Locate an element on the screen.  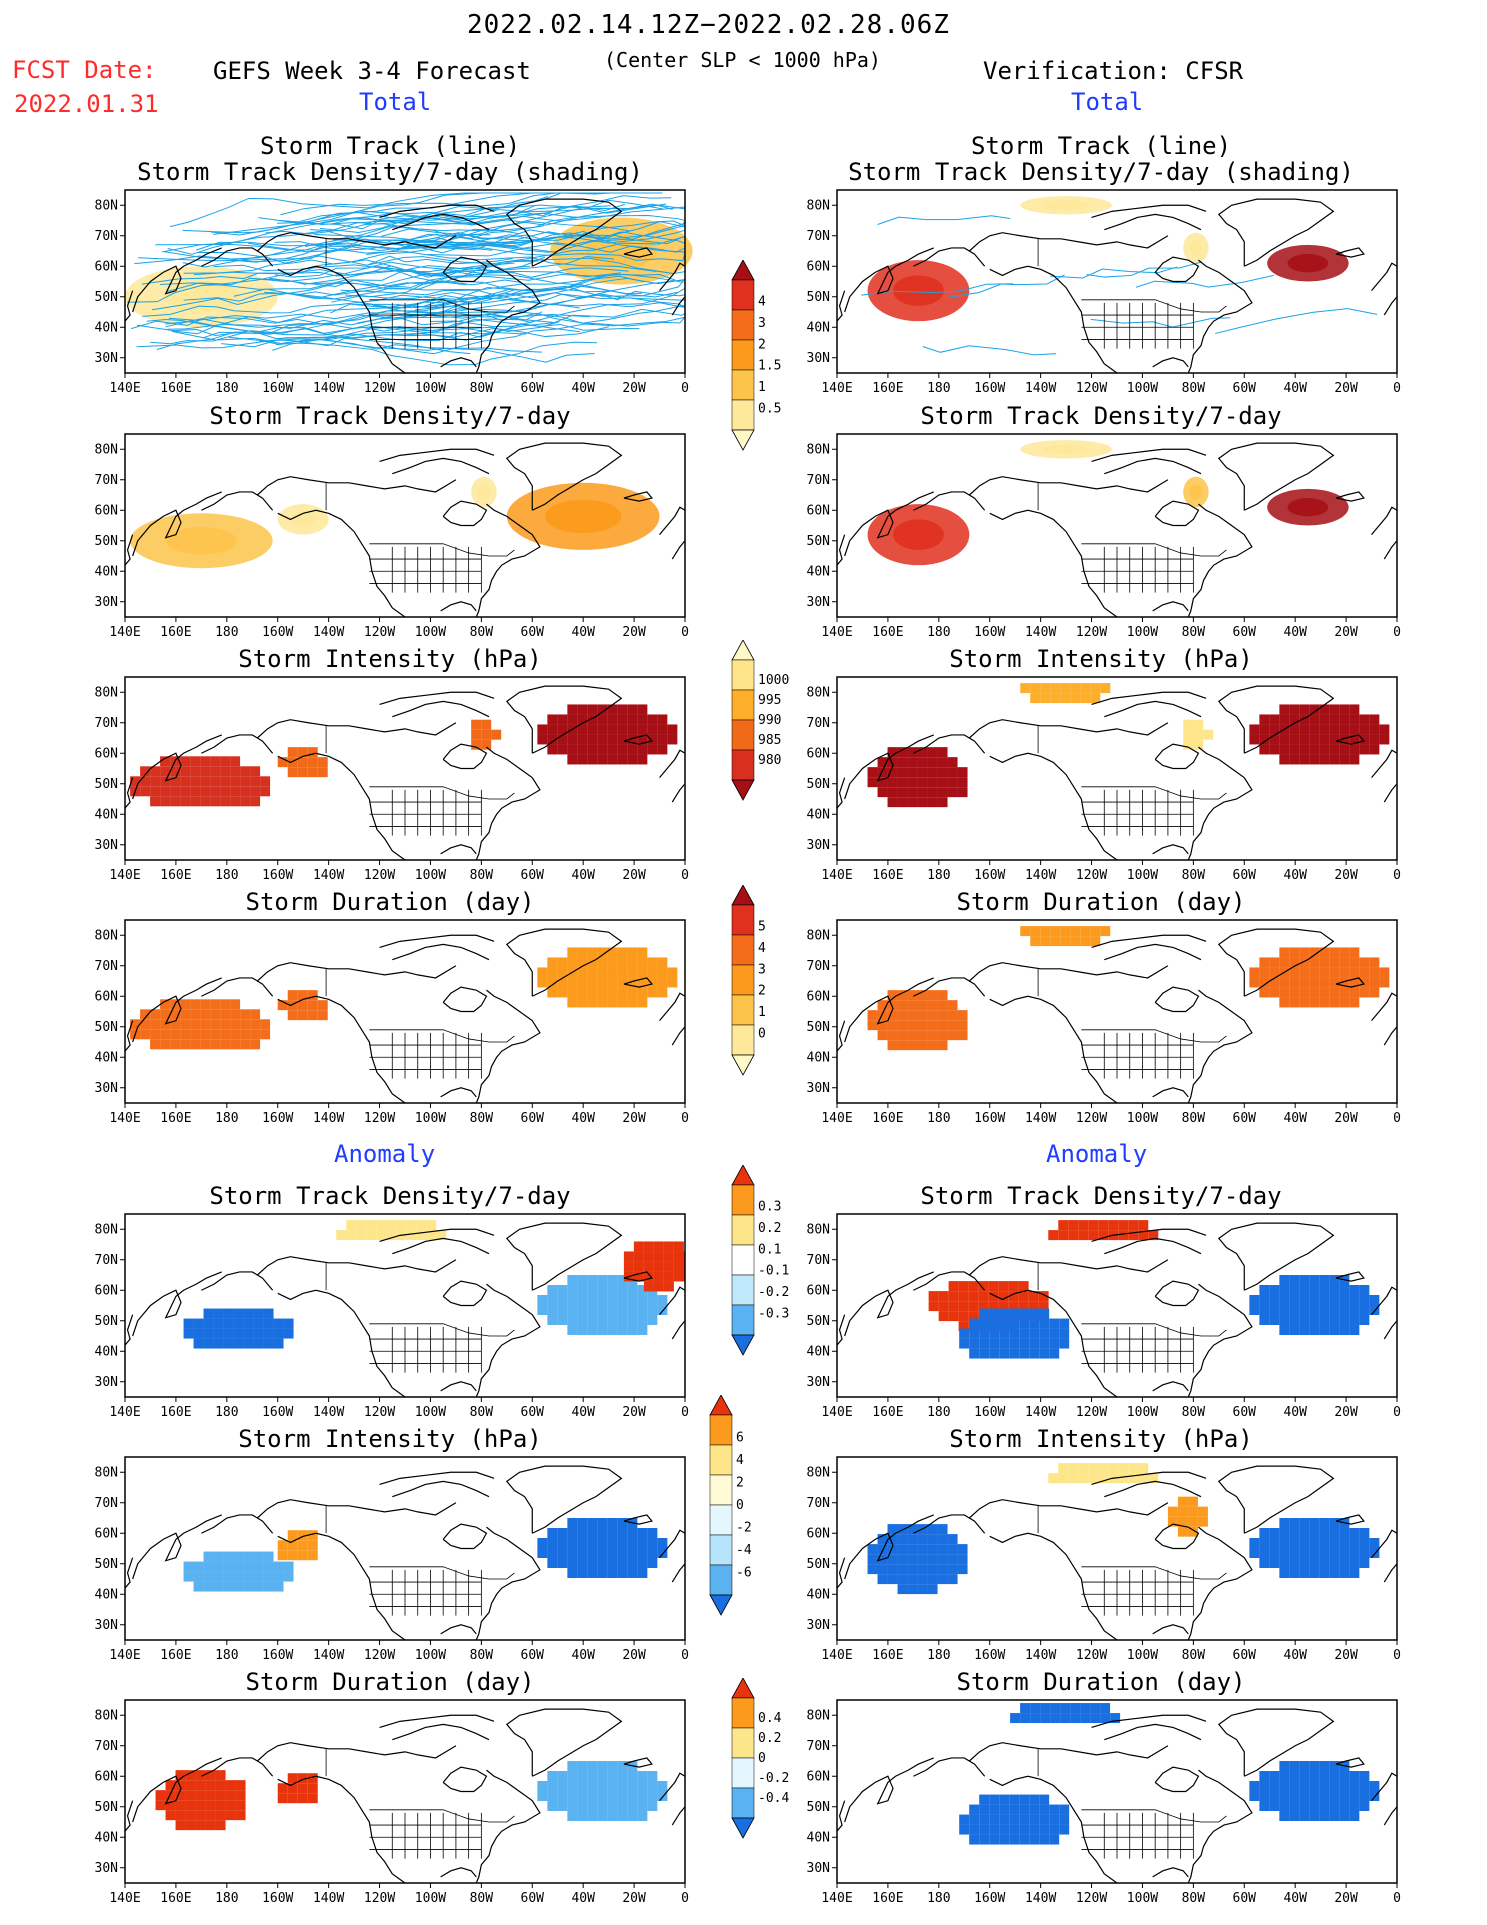
lon-label: 80W is located at coordinates (482, 1118).